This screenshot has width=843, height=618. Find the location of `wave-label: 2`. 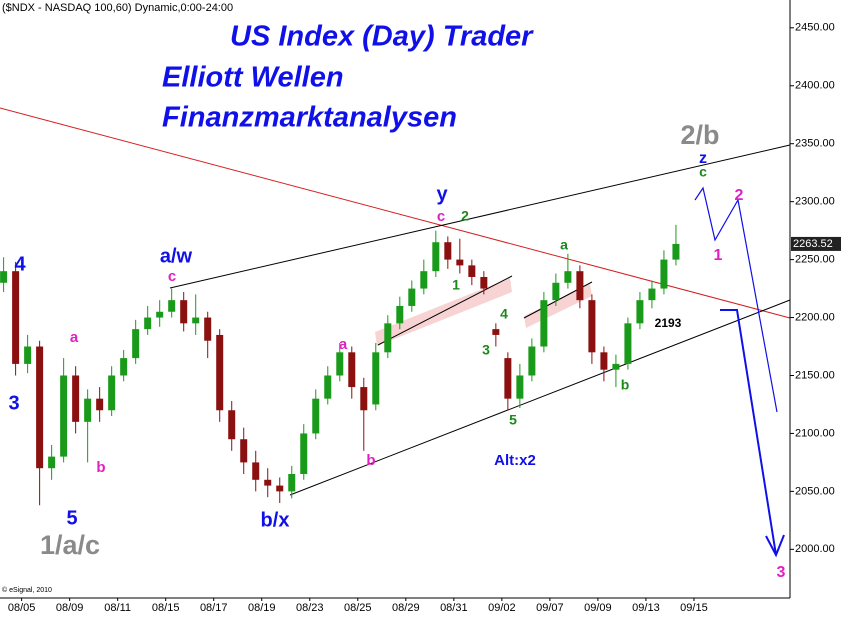

wave-label: 2 is located at coordinates (465, 216).